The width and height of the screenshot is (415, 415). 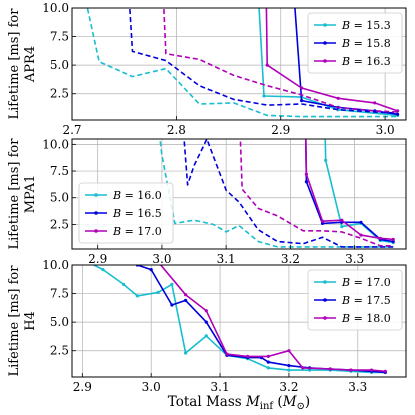 I want to click on legend-entry: B = 15.3, so click(x=366, y=25).